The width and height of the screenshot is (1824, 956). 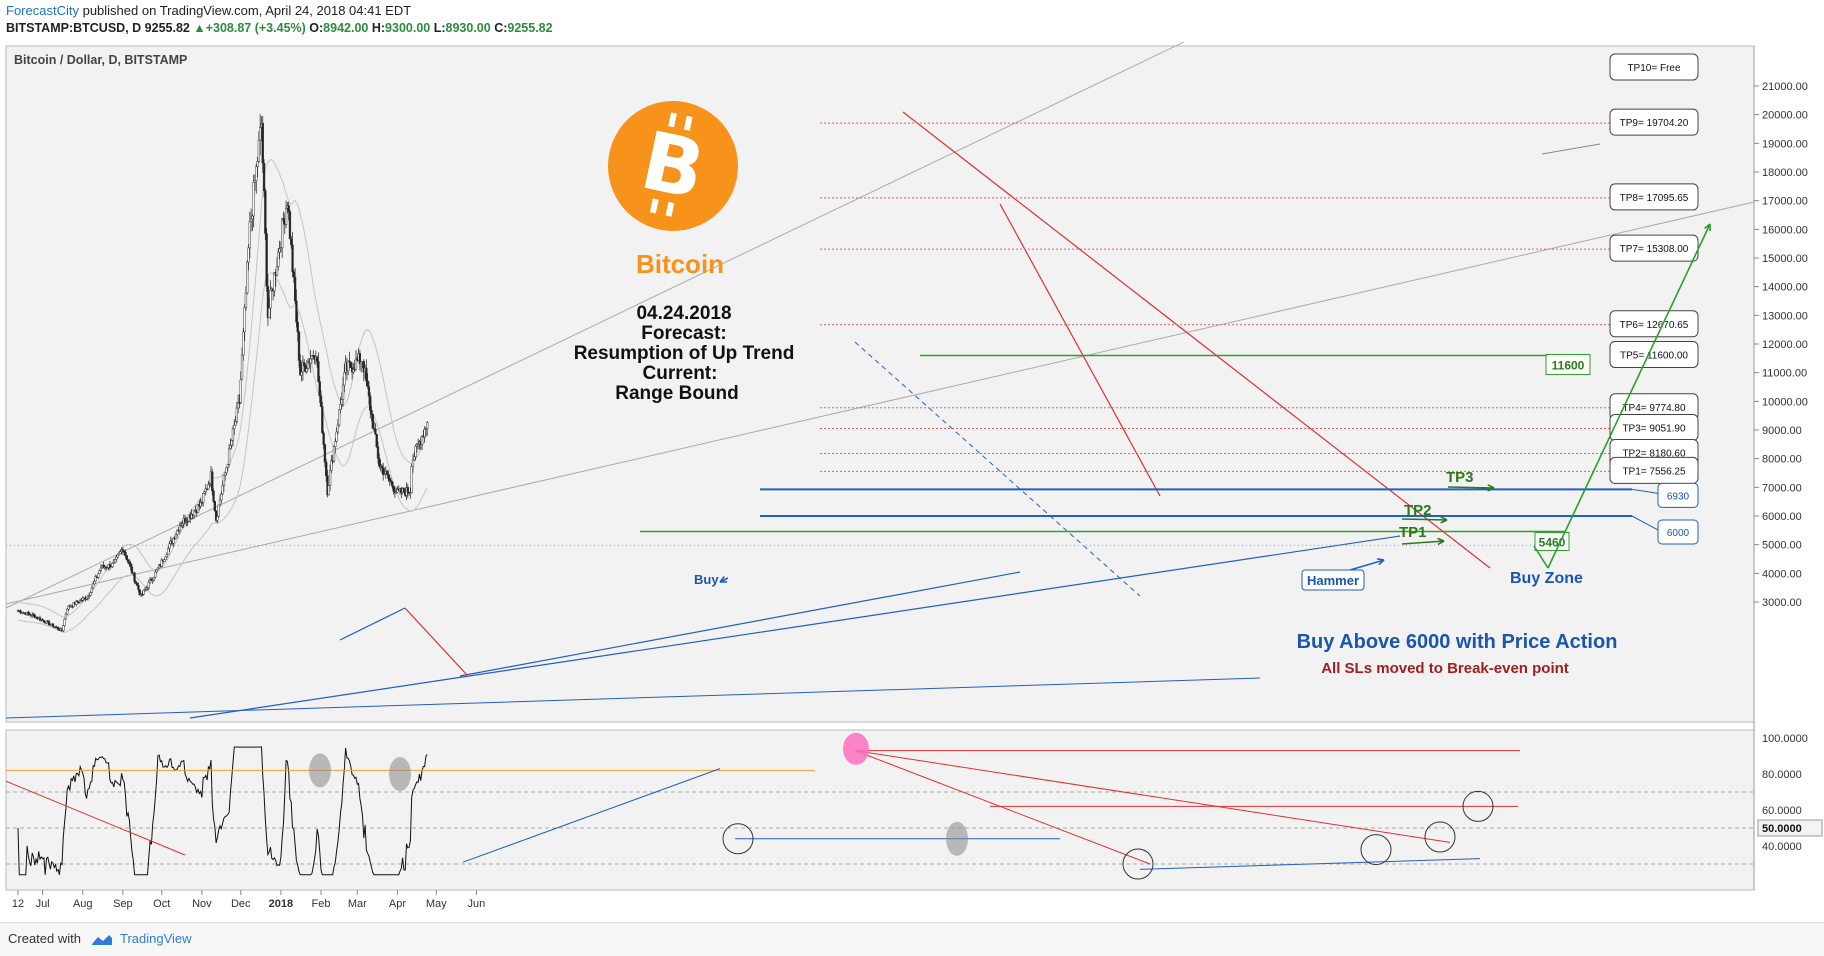 I want to click on y-tick-label: 20000.00, so click(x=1785, y=116).